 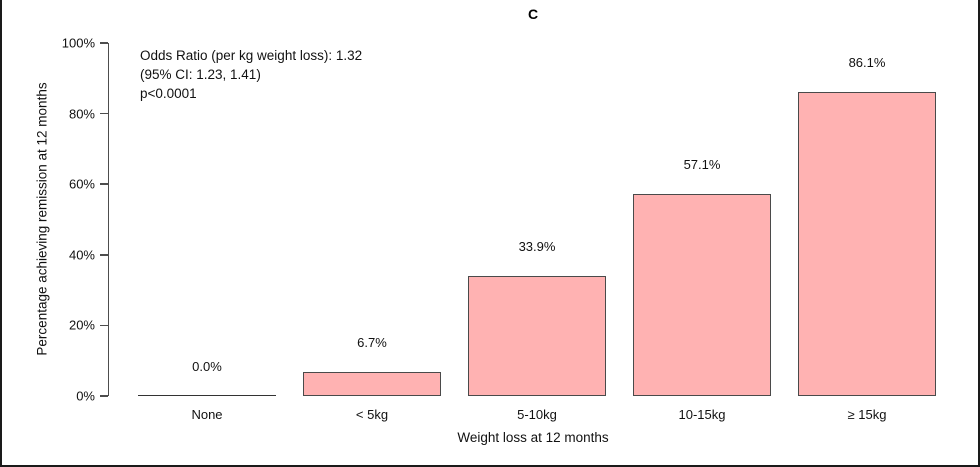 I want to click on chart-title: C, so click(x=533, y=14).